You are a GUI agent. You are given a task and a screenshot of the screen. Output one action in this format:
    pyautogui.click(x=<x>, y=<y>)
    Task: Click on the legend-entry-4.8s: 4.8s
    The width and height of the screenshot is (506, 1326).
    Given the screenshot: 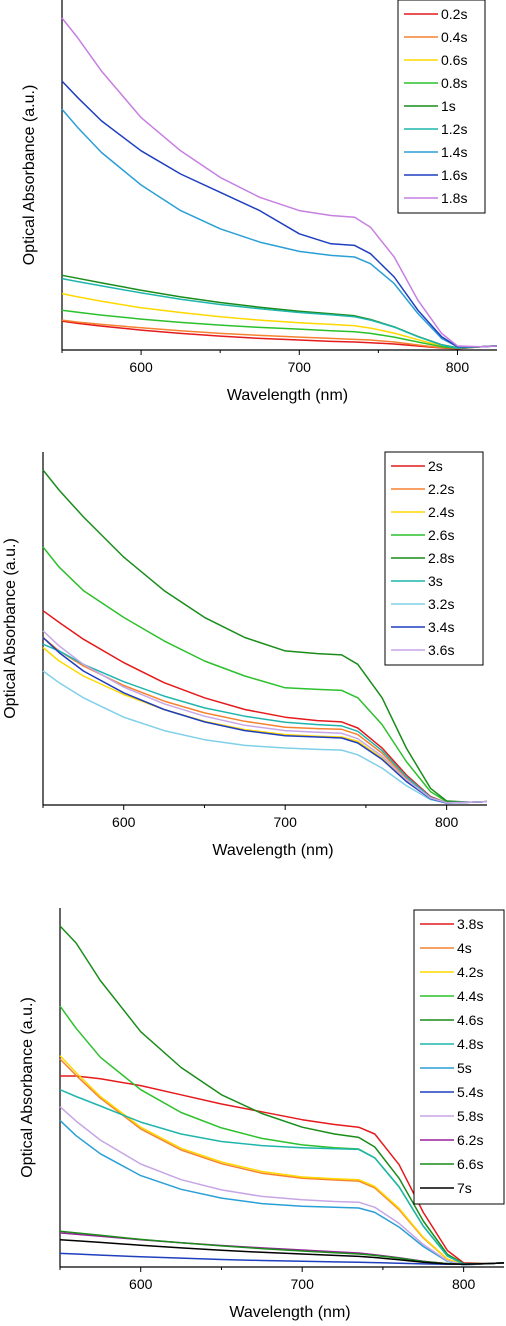 What is the action you would take?
    pyautogui.click(x=470, y=1044)
    